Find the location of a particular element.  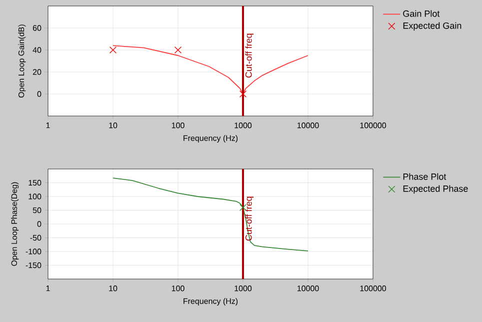

y-tick-label: 50 is located at coordinates (37, 210).